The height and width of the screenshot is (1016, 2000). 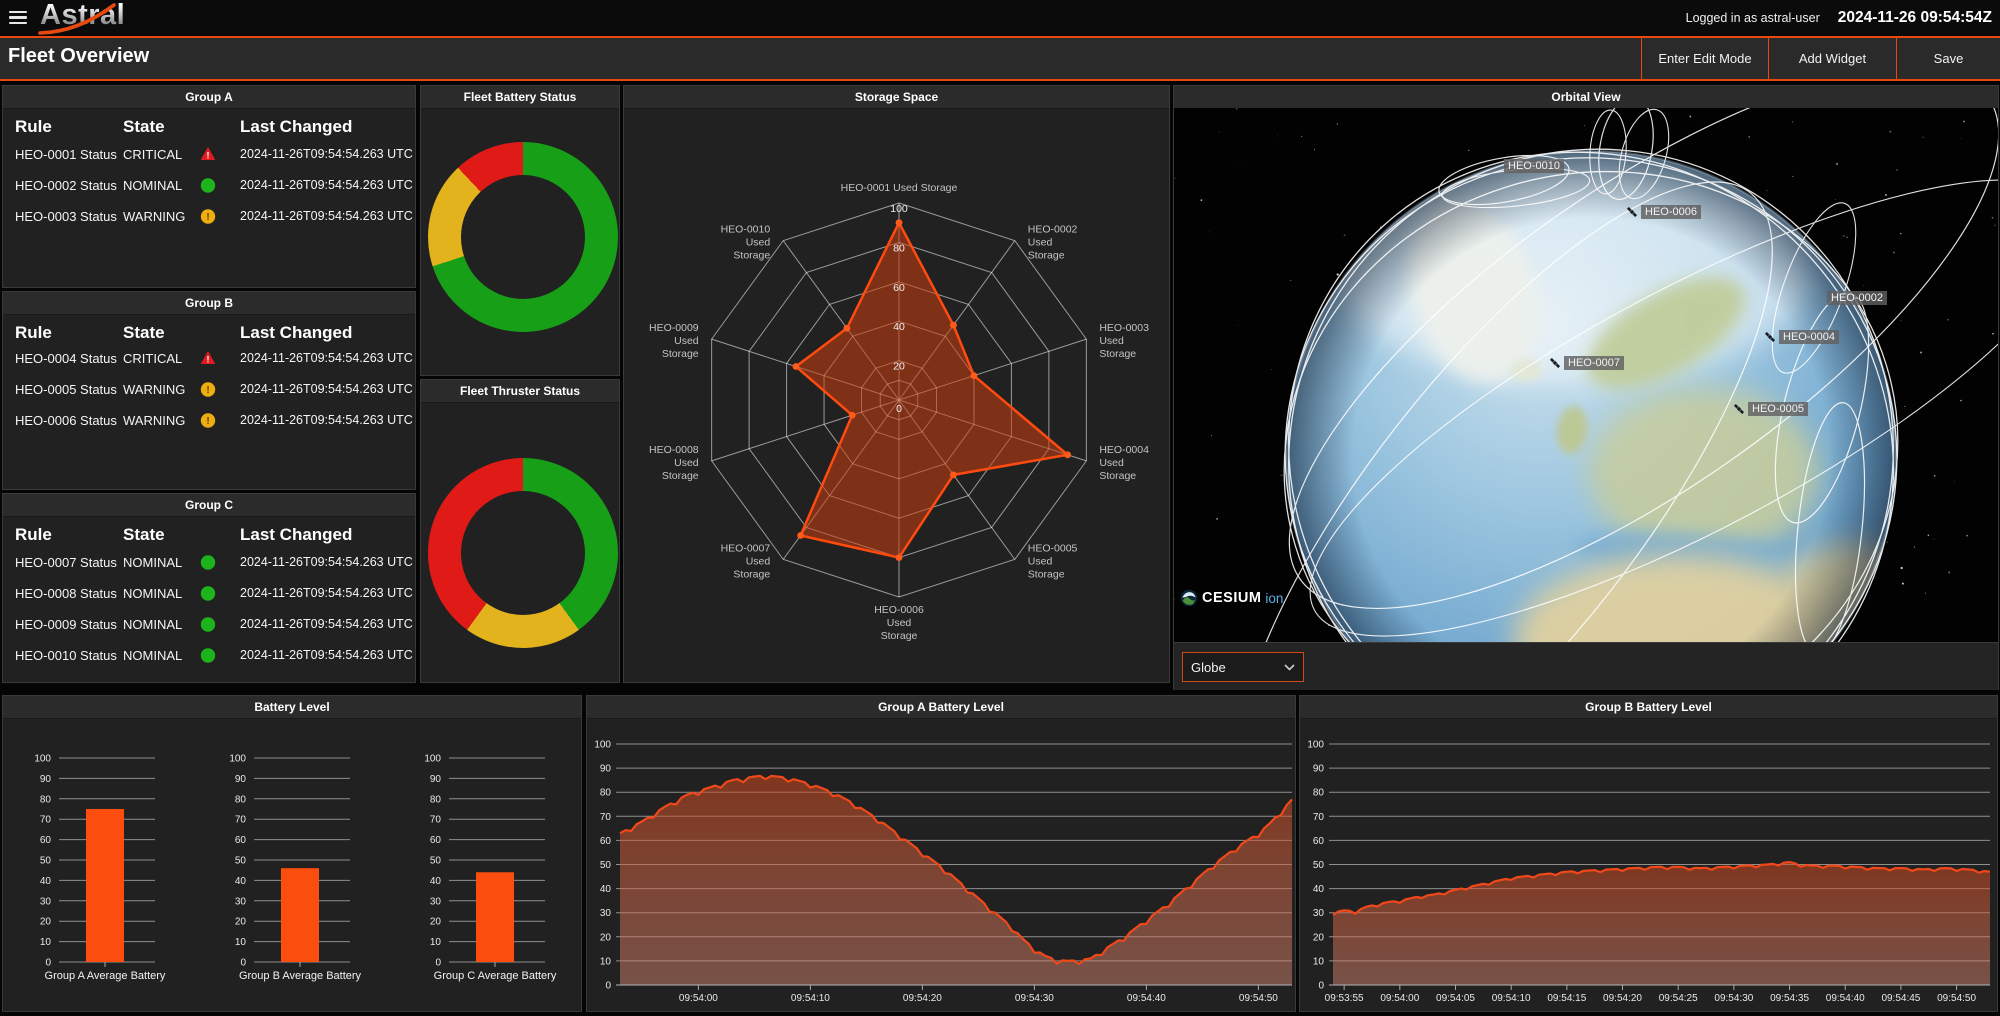 What do you see at coordinates (1733, 998) in the screenshot?
I see `svg-text: 09:54:30` at bounding box center [1733, 998].